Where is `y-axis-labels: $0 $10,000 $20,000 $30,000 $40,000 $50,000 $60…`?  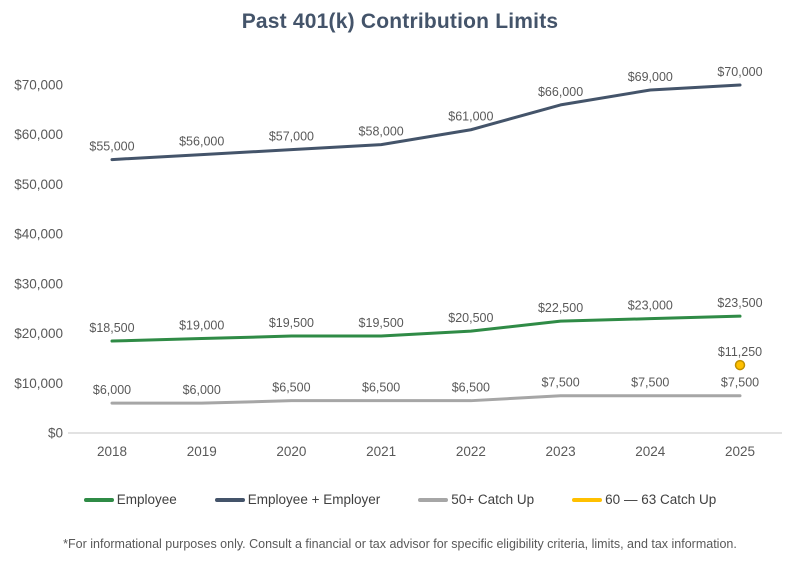 y-axis-labels: $0 $10,000 $20,000 $30,000 $40,000 $50,000 $60… is located at coordinates (38, 259).